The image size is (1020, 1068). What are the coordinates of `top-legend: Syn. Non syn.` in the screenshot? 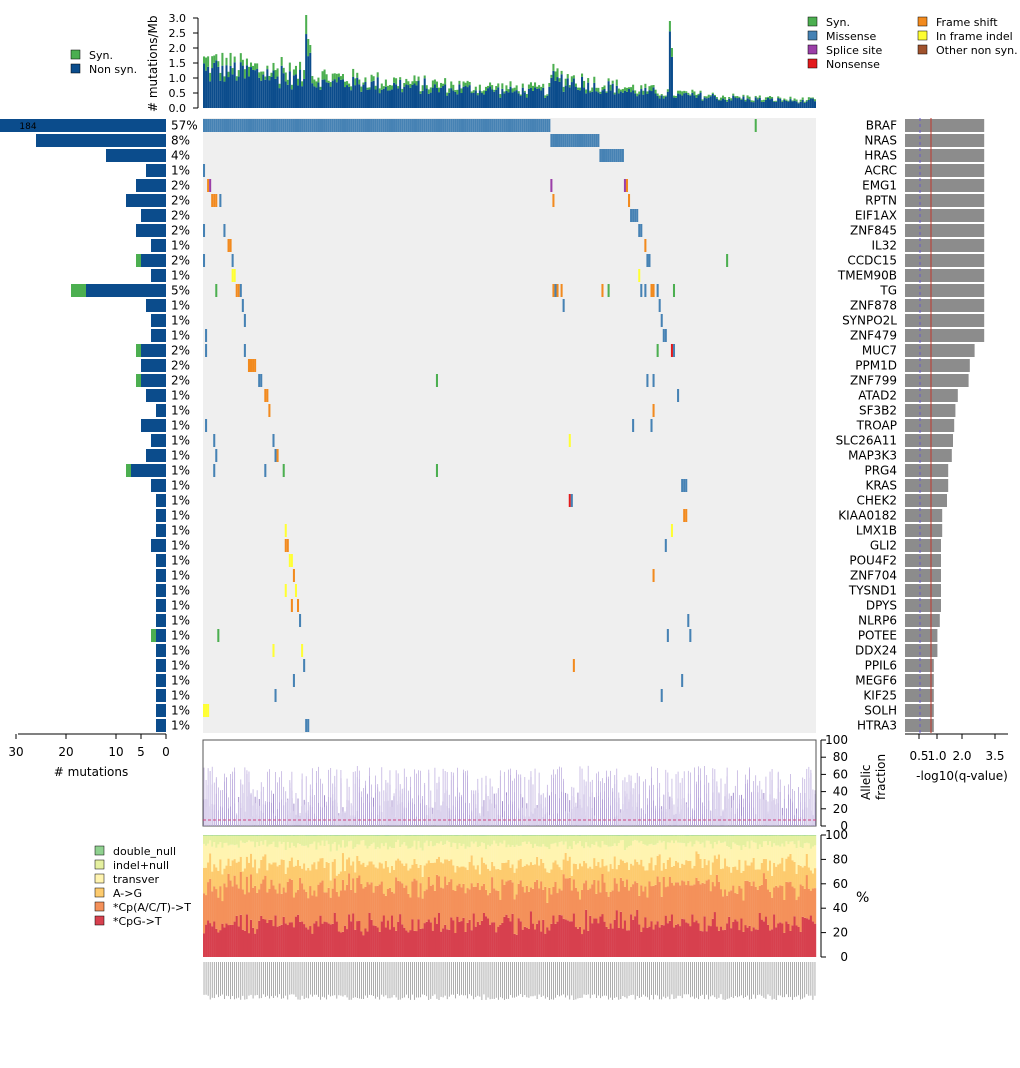 It's located at (103, 62).